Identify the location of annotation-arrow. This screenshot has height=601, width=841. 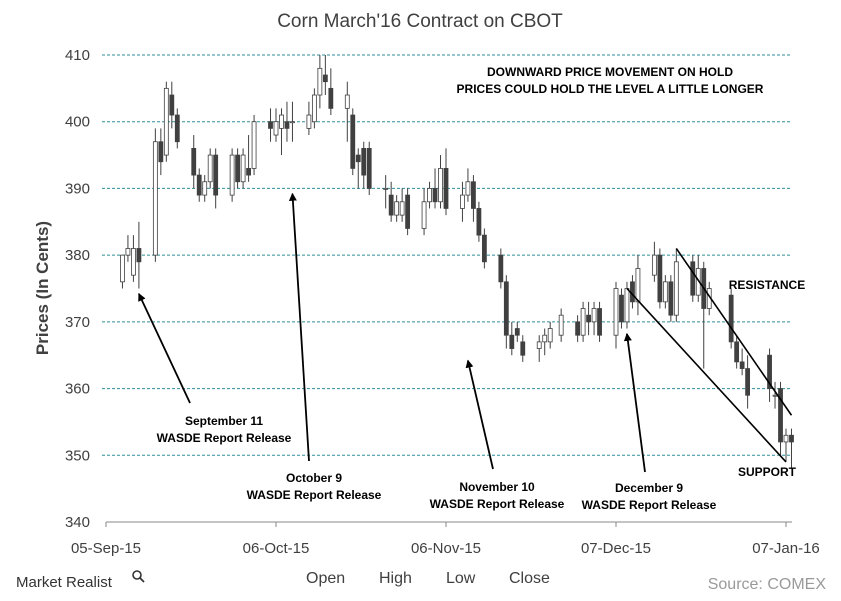
(634, 402).